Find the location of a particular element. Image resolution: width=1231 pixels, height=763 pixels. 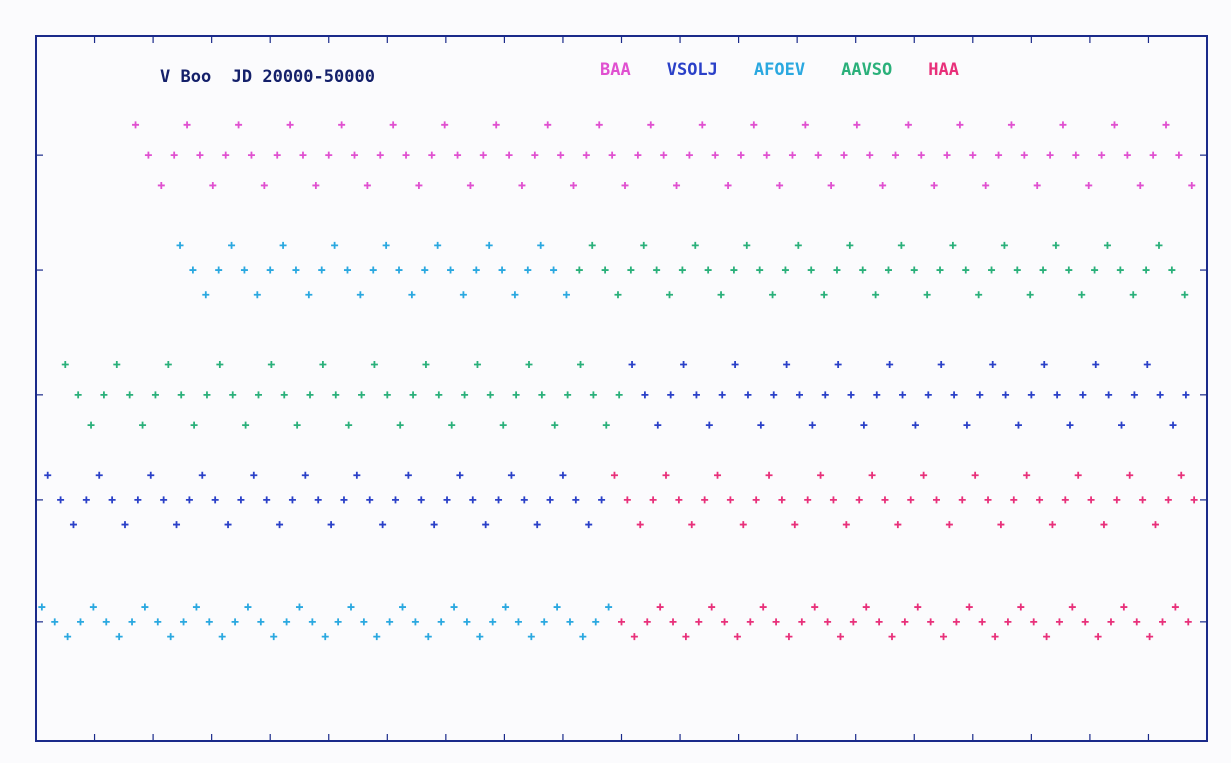

legend-entry: HAA is located at coordinates (943, 70).